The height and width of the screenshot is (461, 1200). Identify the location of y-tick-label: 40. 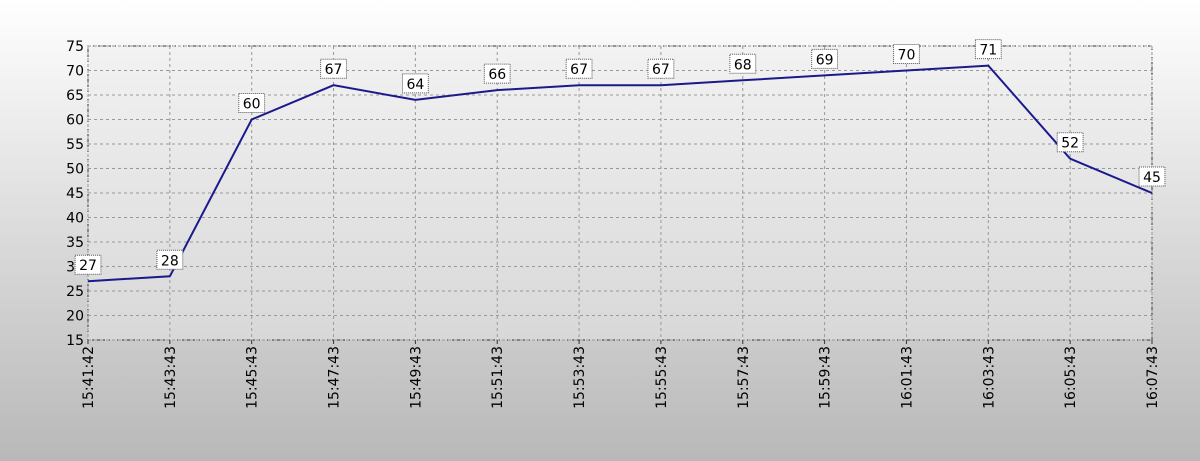
(75, 219).